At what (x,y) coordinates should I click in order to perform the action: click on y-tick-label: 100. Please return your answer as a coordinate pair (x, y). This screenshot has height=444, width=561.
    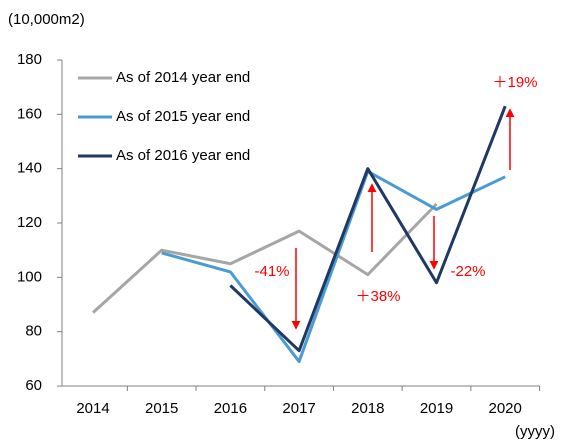
    Looking at the image, I should click on (29, 276).